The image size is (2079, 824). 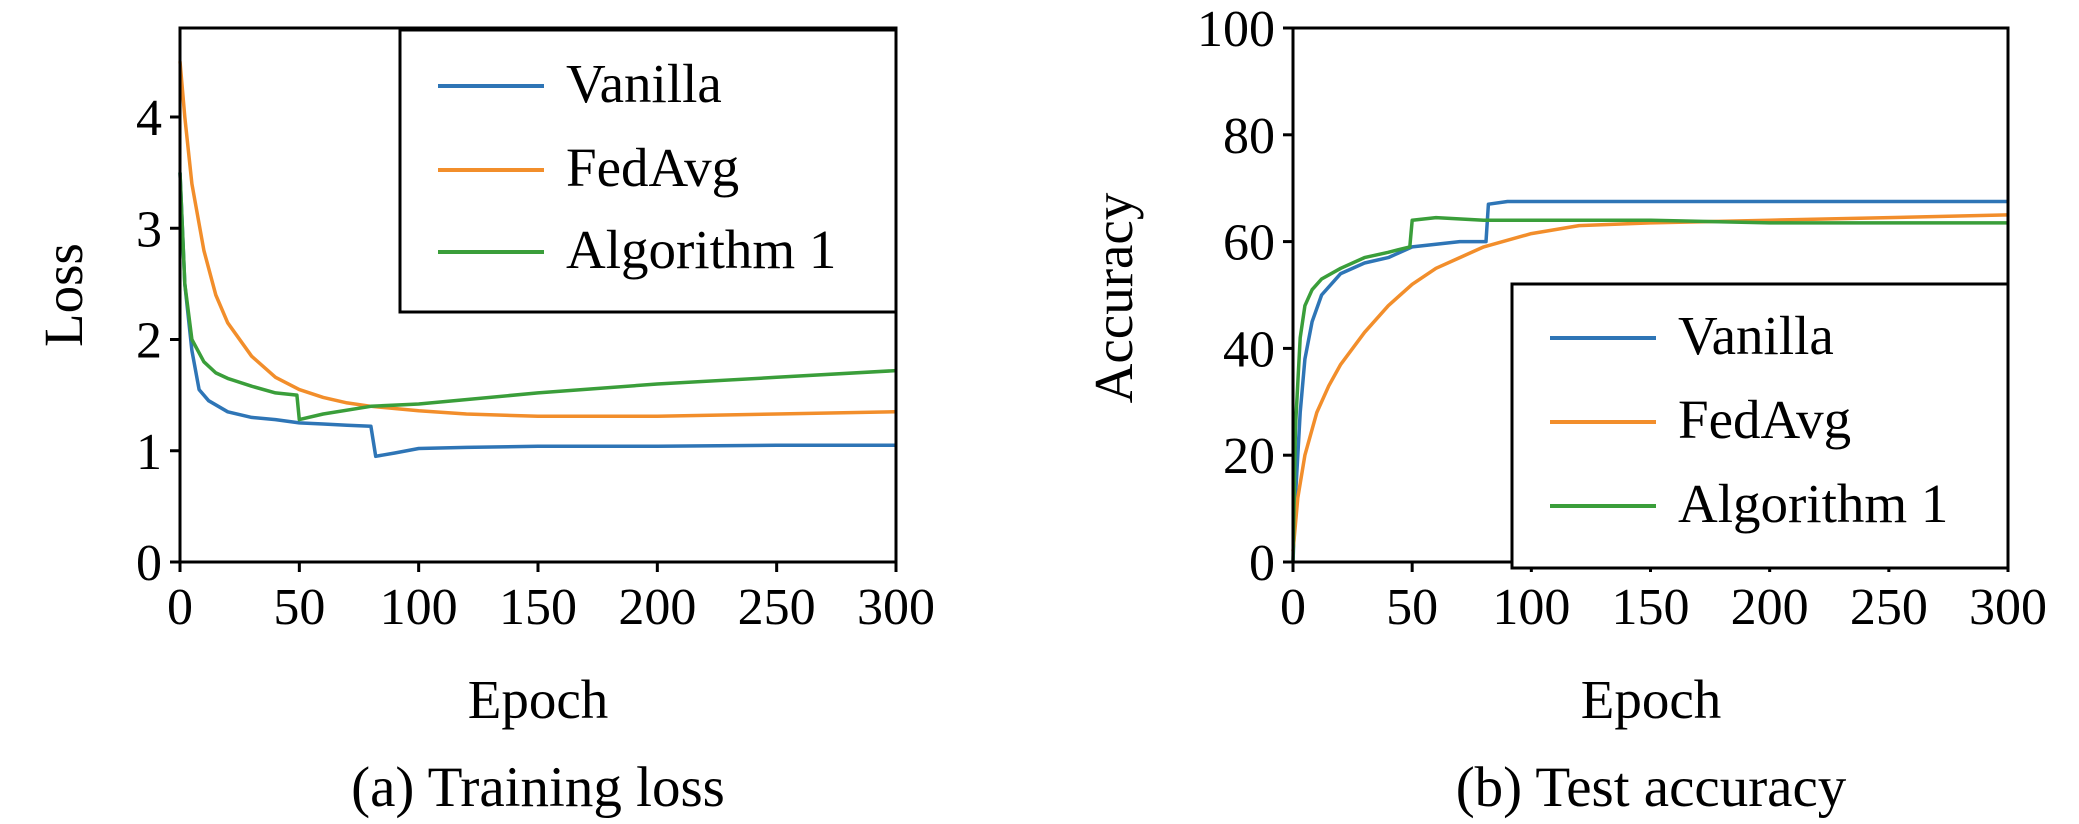 What do you see at coordinates (419, 607) in the screenshot?
I see `training-loss-xtick-label: 100` at bounding box center [419, 607].